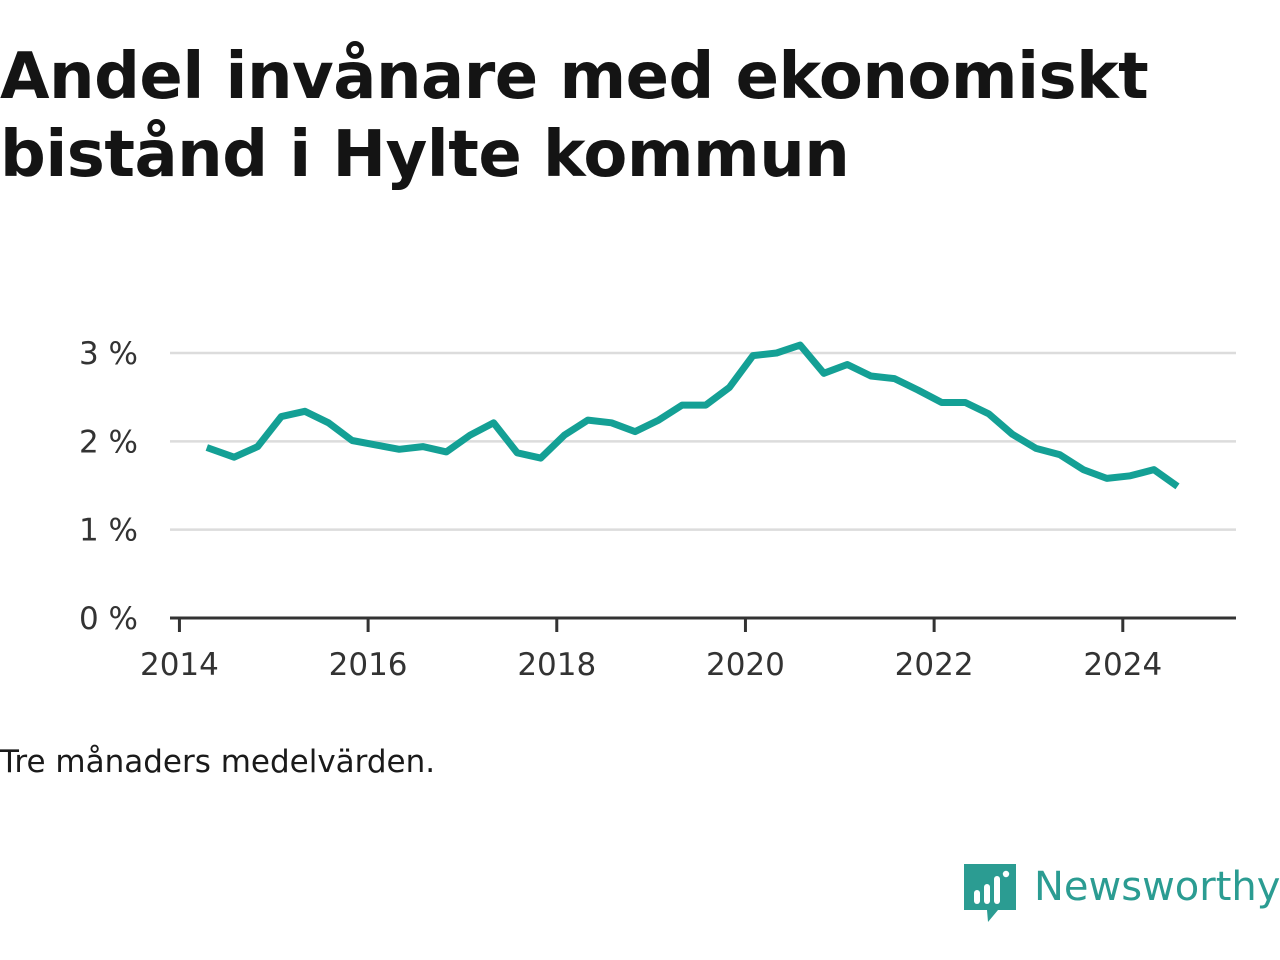  I want to click on x-tick-label: 2024, so click(1122, 665).